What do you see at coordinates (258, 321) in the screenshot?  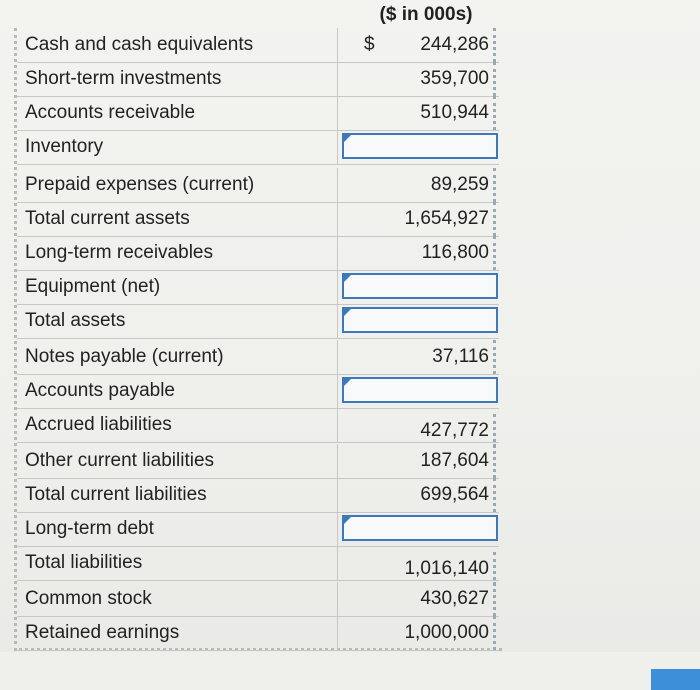 I see `table-row: Total assets` at bounding box center [258, 321].